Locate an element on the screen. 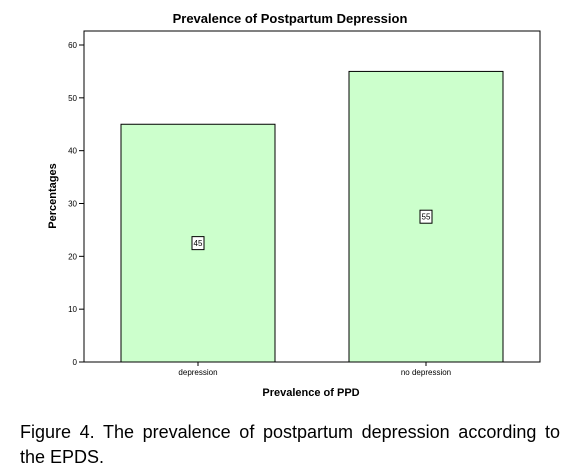 Image resolution: width=581 pixels, height=475 pixels. y-tick-label: 20 is located at coordinates (72, 256).